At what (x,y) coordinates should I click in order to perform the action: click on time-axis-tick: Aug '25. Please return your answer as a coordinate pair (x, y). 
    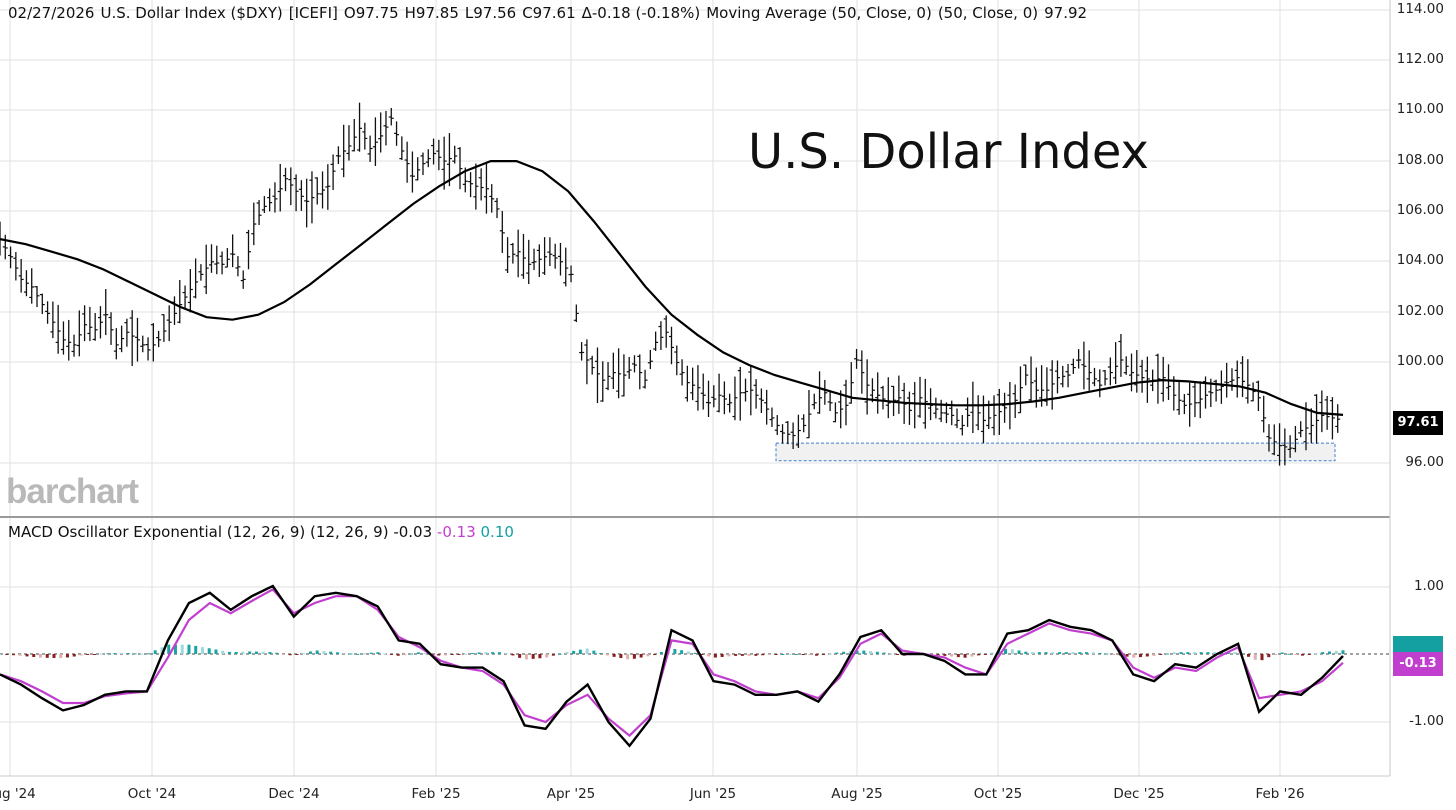
    Looking at the image, I should click on (857, 794).